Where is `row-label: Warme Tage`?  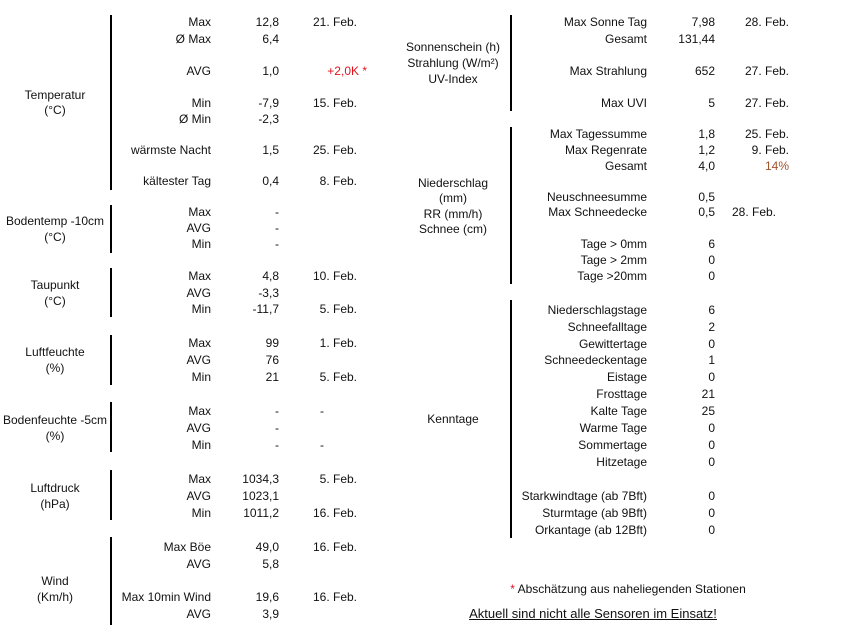
row-label: Warme Tage is located at coordinates (613, 428).